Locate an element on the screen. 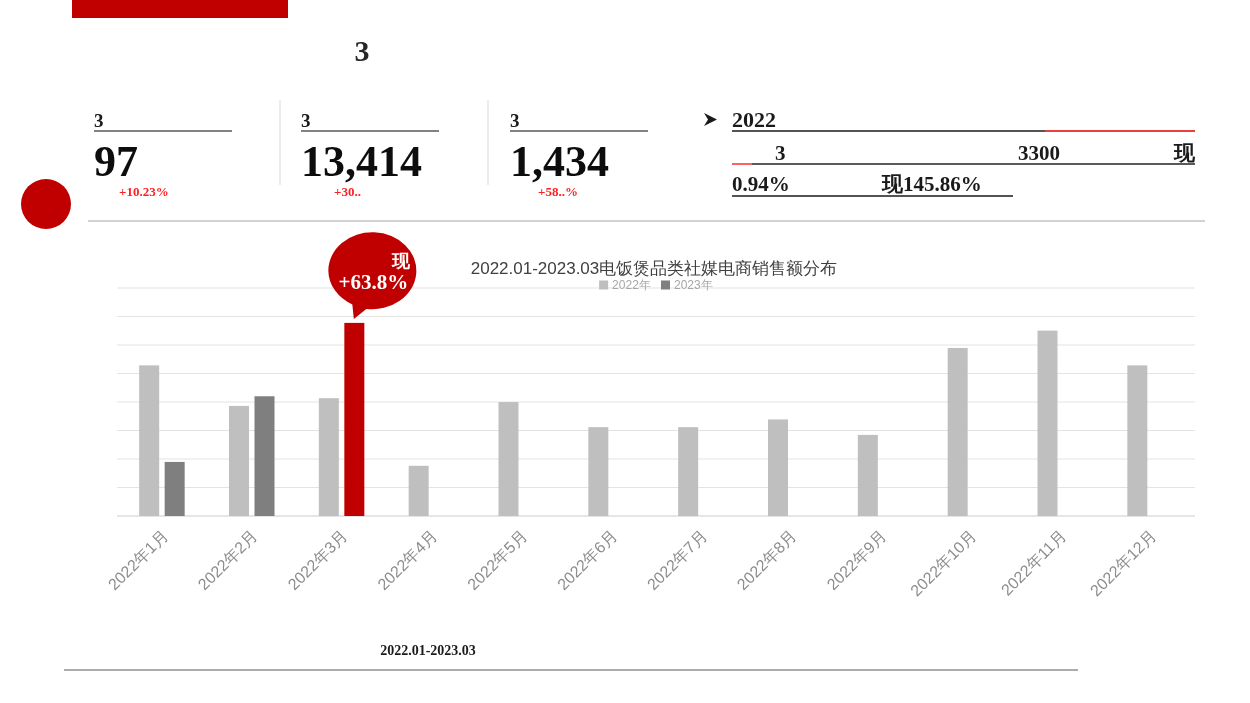  text: +58..% is located at coordinates (558, 191).